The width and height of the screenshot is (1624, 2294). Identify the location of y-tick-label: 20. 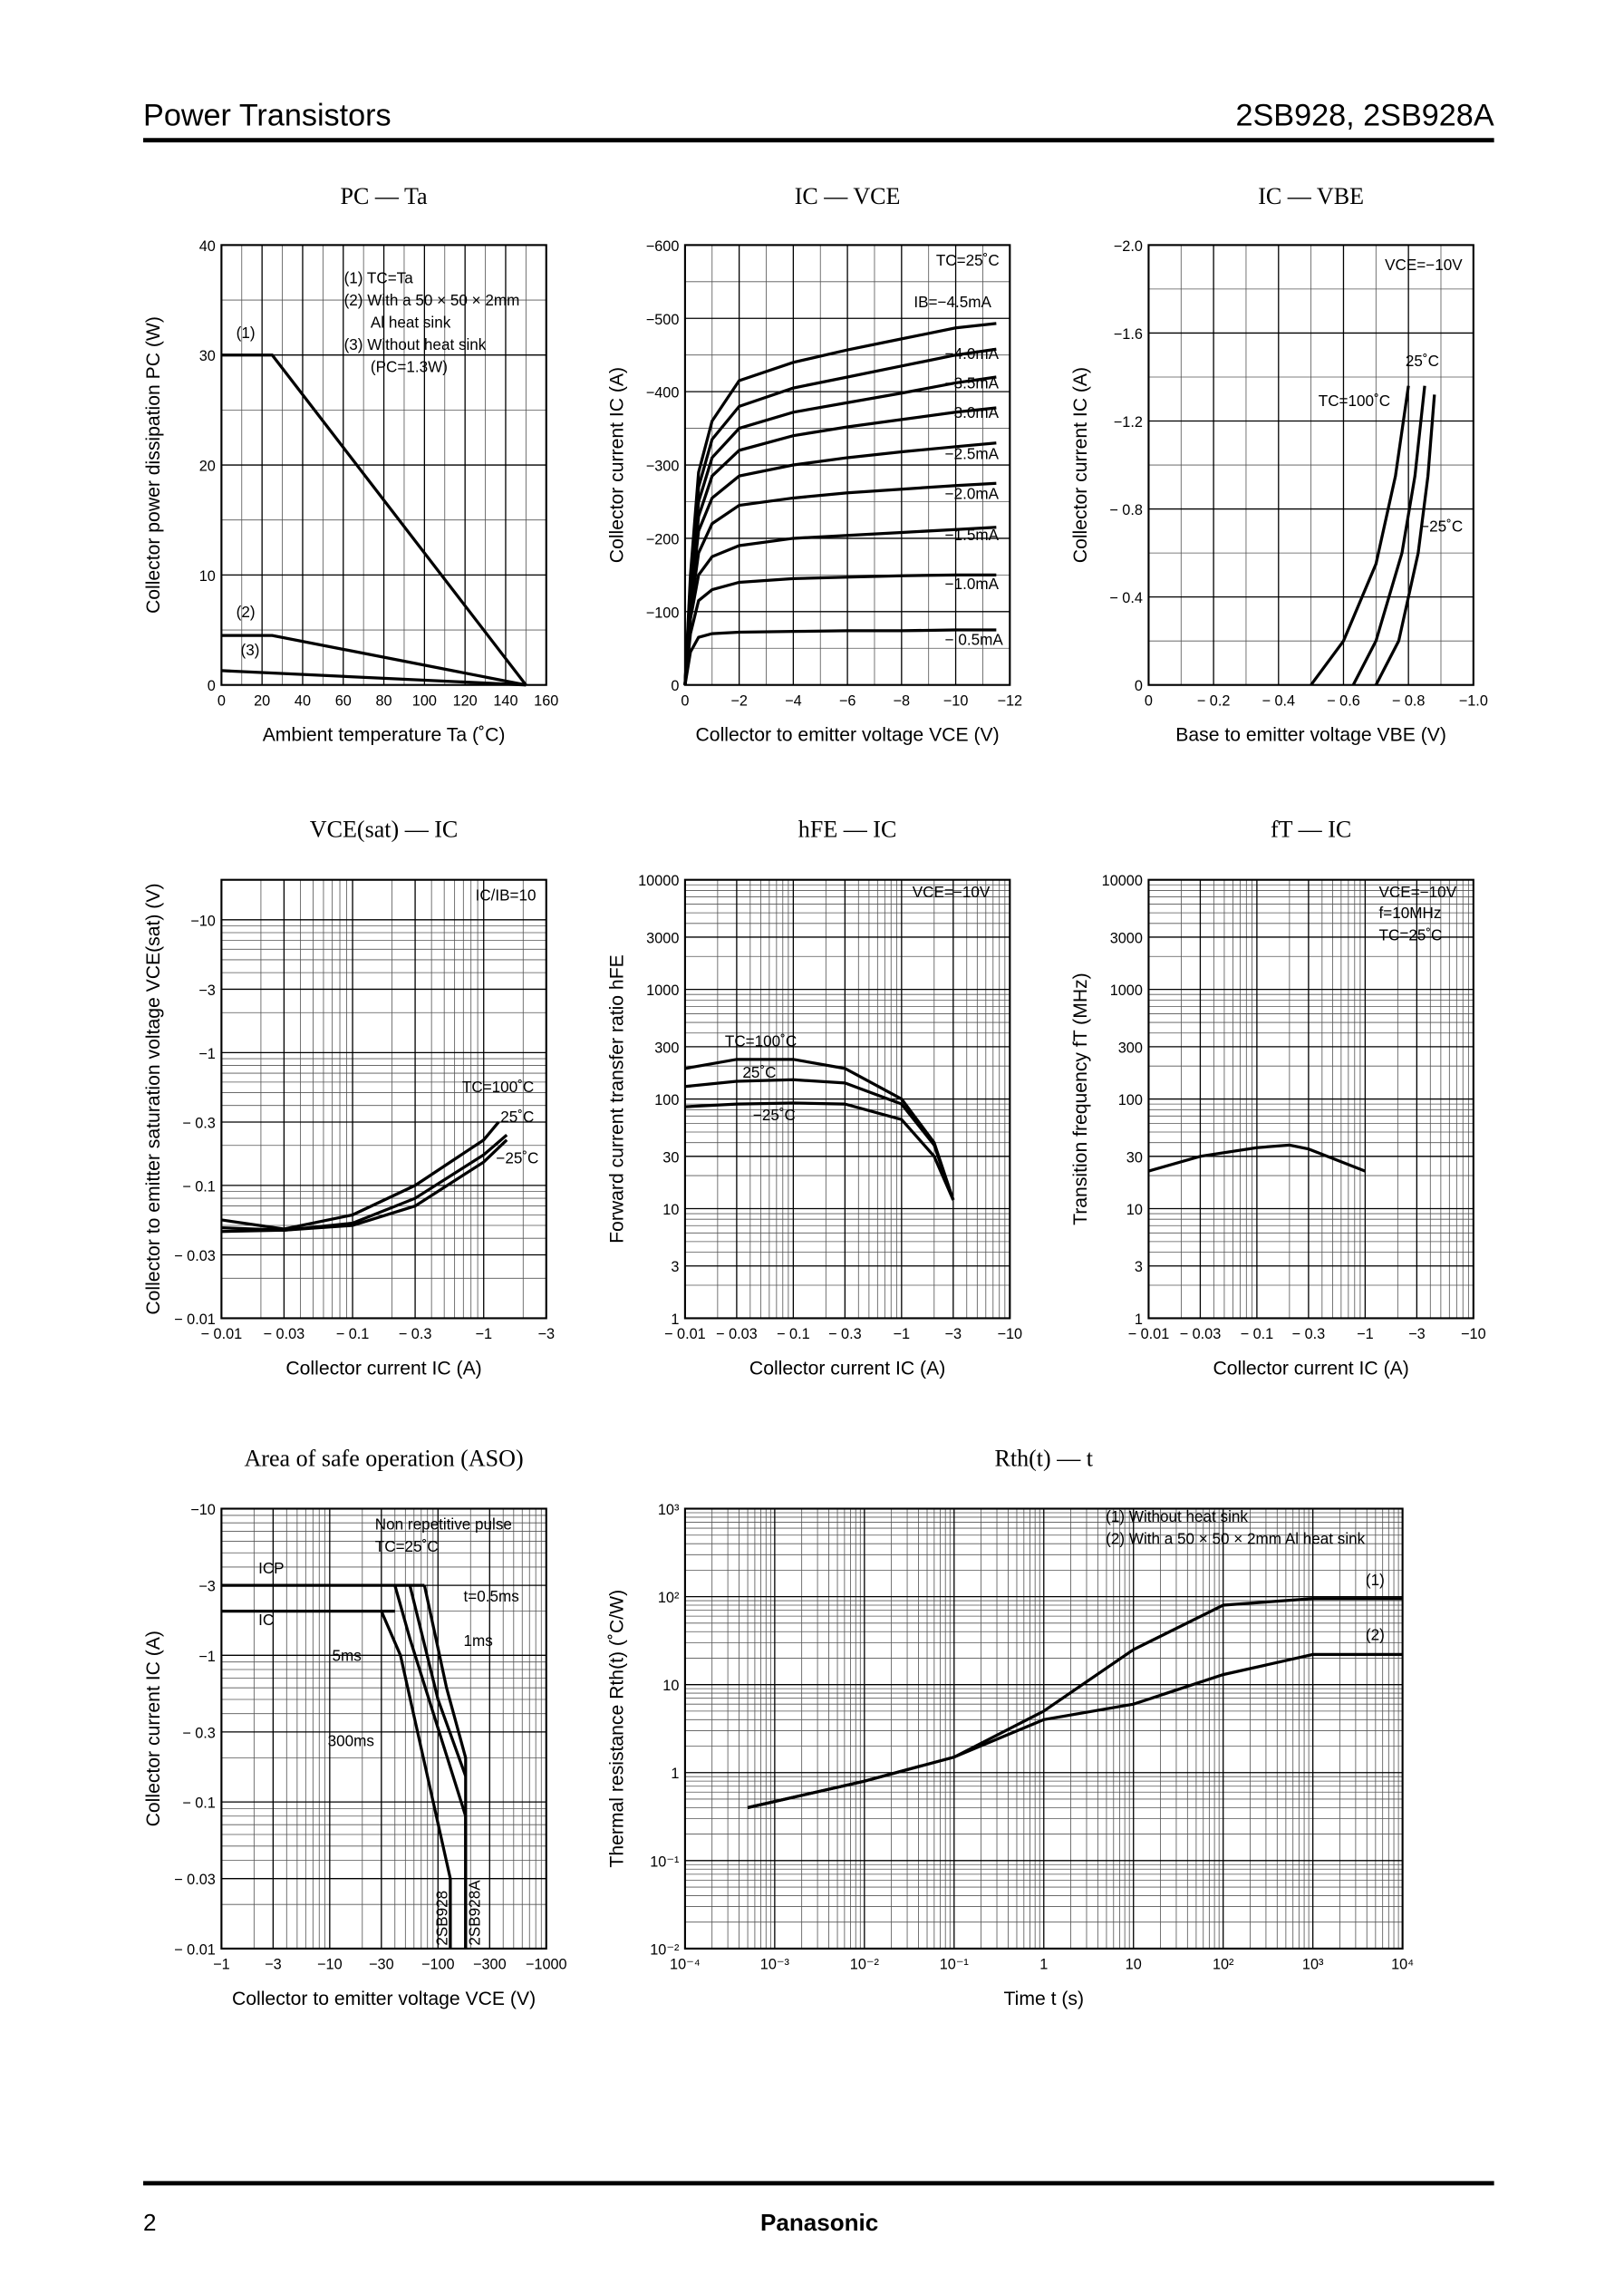
(207, 467).